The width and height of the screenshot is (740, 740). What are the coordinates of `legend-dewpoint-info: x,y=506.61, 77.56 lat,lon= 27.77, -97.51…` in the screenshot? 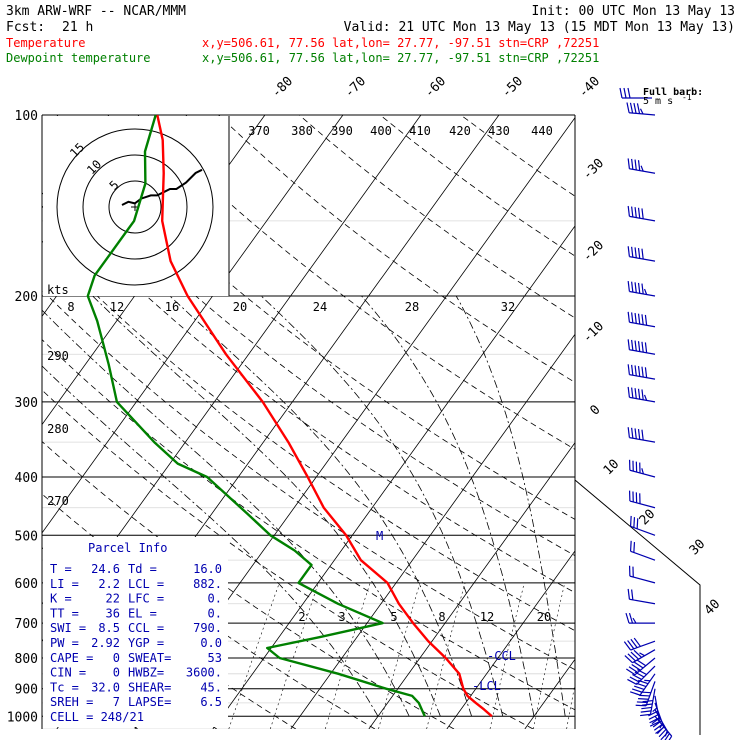 It's located at (400, 58).